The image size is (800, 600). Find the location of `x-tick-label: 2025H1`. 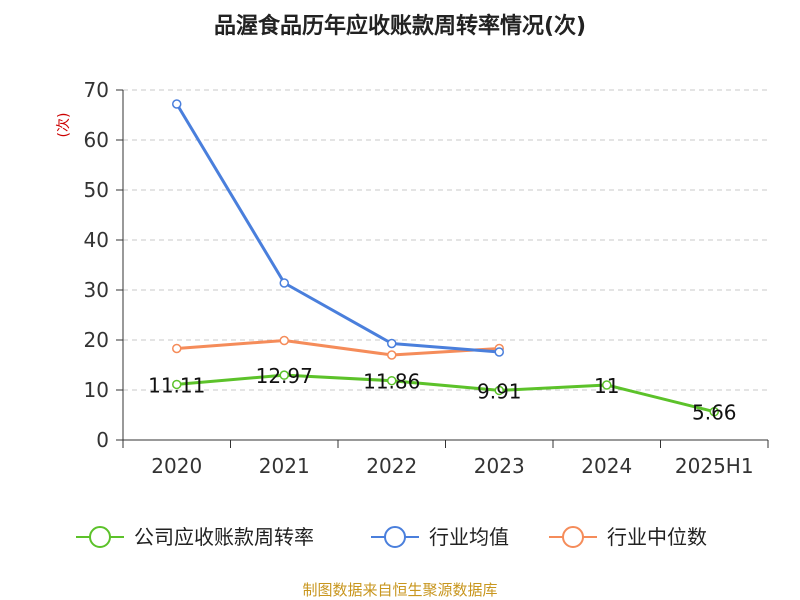

x-tick-label: 2025H1 is located at coordinates (714, 466).